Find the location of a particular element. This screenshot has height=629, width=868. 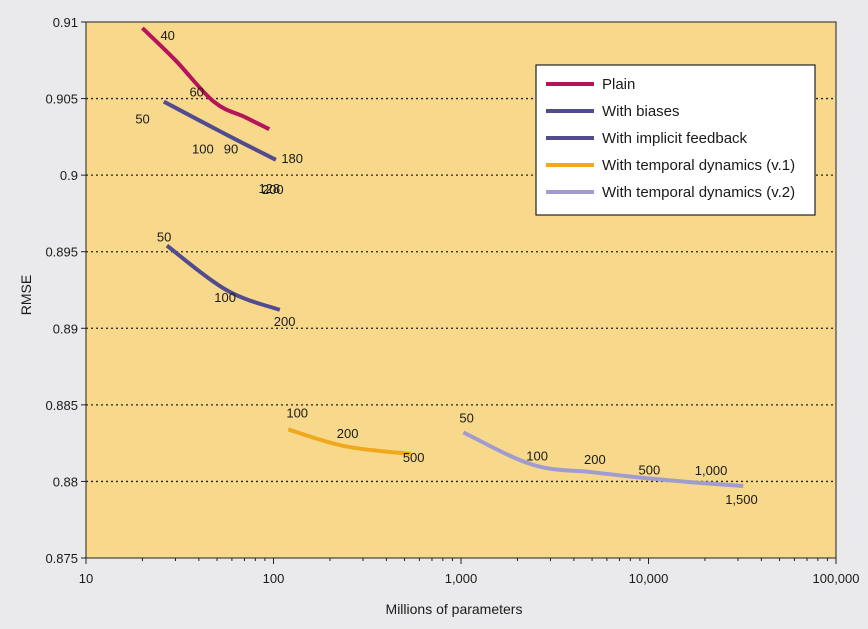

y-tick-label: 0.875 is located at coordinates (61, 558).